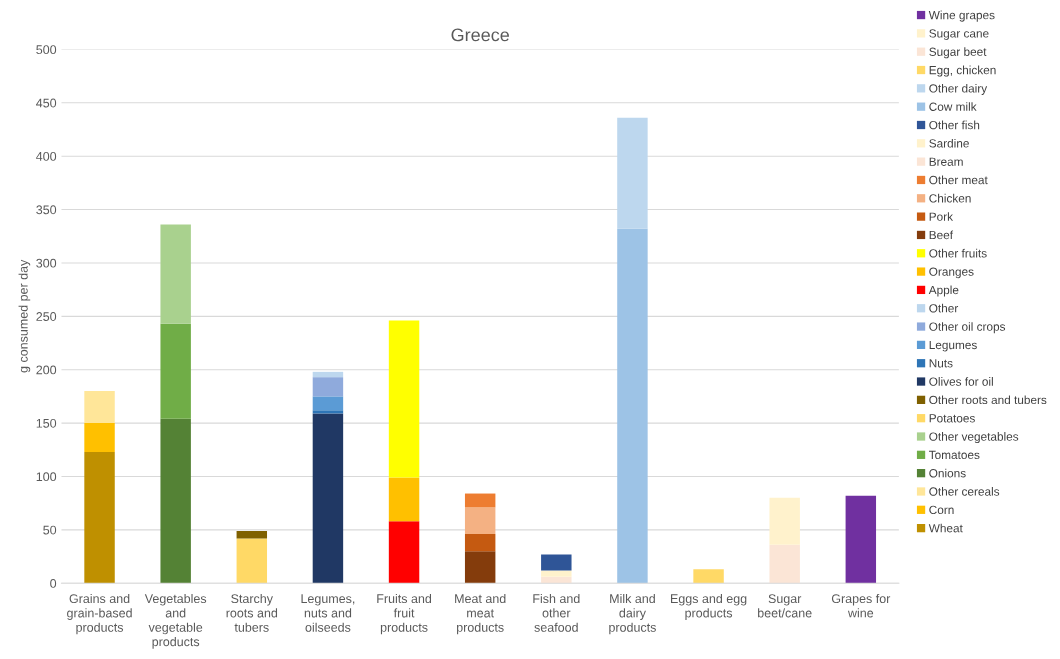 This screenshot has width=1060, height=659. What do you see at coordinates (943, 291) in the screenshot?
I see `legend-label: Apple` at bounding box center [943, 291].